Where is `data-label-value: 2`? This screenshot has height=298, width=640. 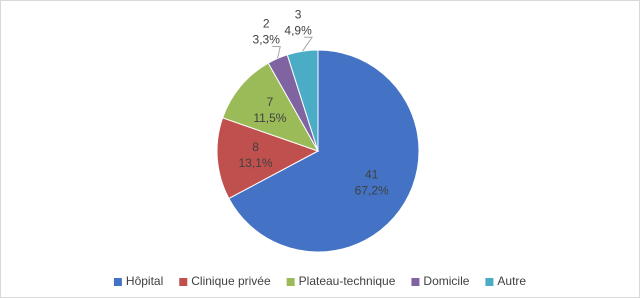 data-label-value: 2 is located at coordinates (266, 24).